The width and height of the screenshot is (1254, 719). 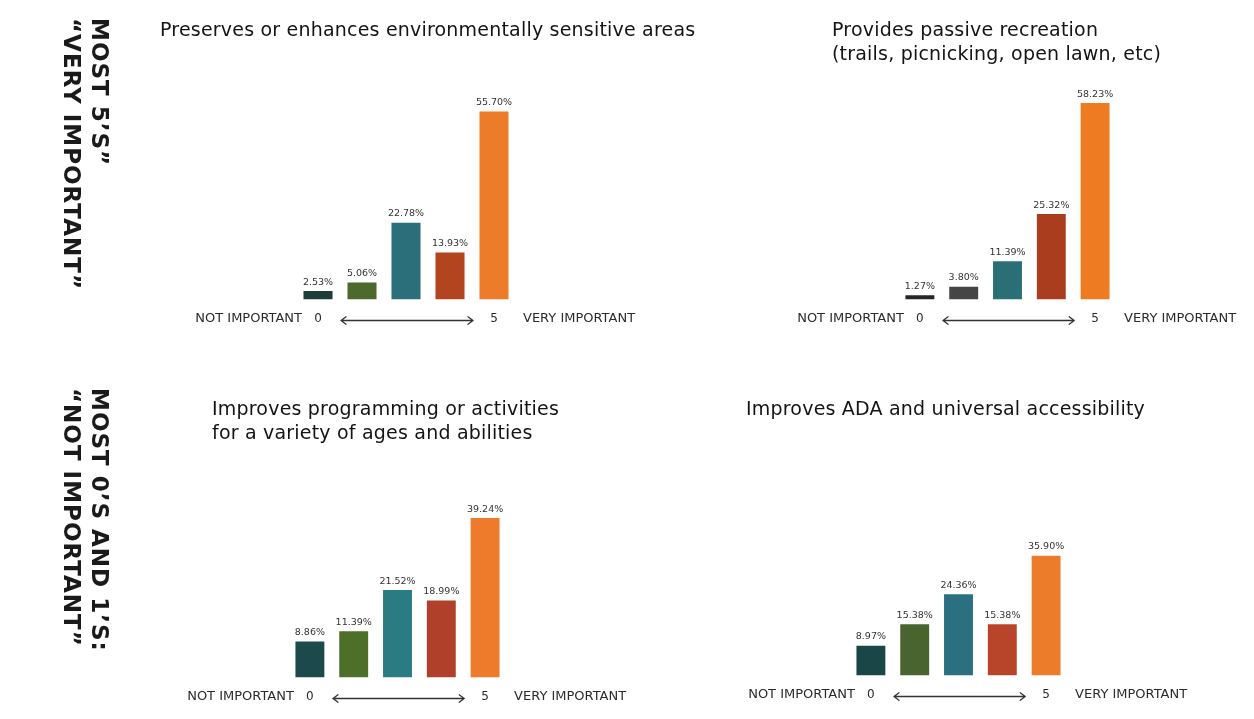 I want to click on data-label: 3.80%, so click(x=963, y=277).